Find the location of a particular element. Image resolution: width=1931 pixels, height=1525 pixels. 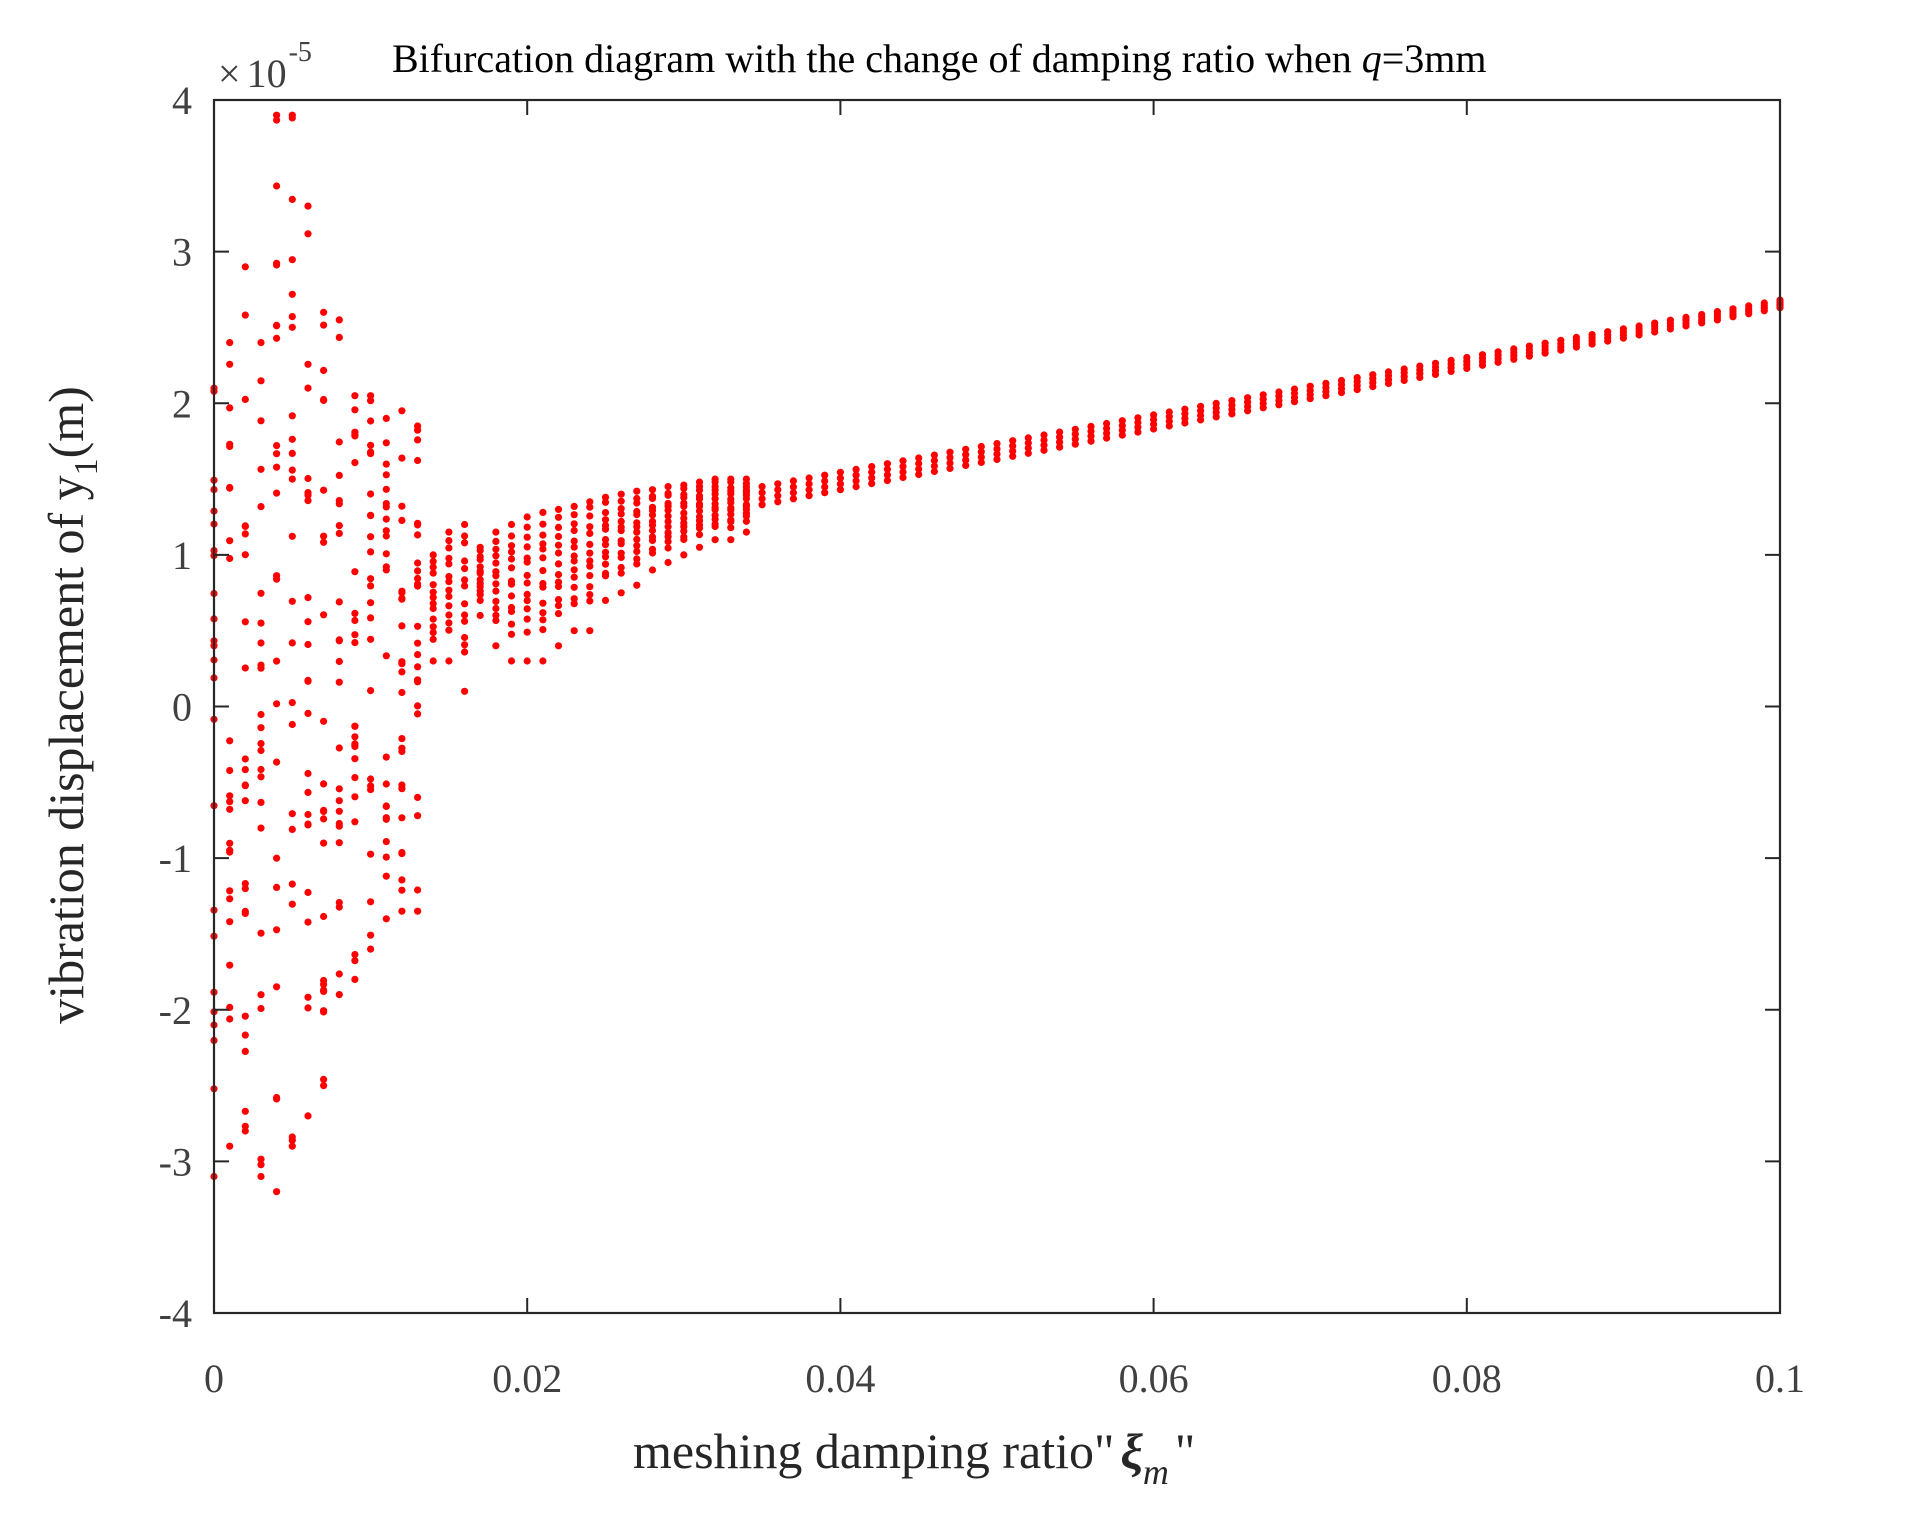

y-tick-label: -3 is located at coordinates (175, 1161).